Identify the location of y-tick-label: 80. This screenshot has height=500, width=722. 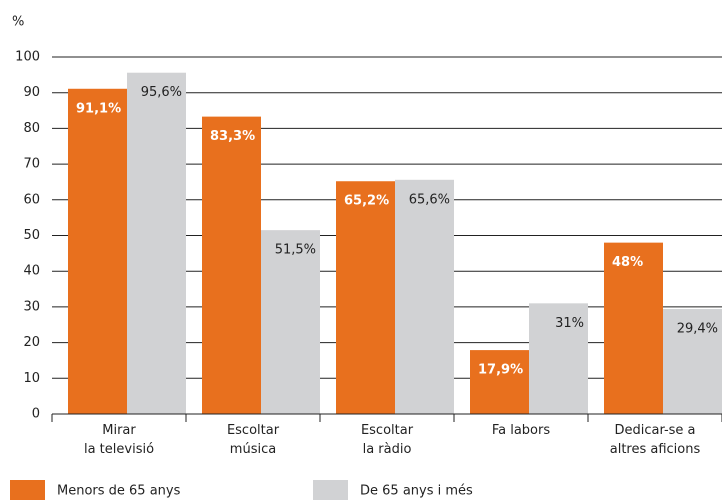
(31, 128).